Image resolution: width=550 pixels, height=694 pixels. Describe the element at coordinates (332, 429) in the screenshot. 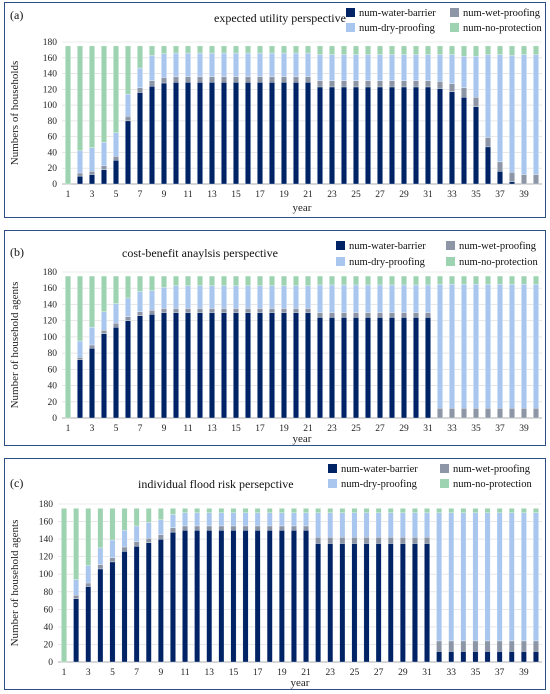

I see `x-tick-label: 23` at that location.